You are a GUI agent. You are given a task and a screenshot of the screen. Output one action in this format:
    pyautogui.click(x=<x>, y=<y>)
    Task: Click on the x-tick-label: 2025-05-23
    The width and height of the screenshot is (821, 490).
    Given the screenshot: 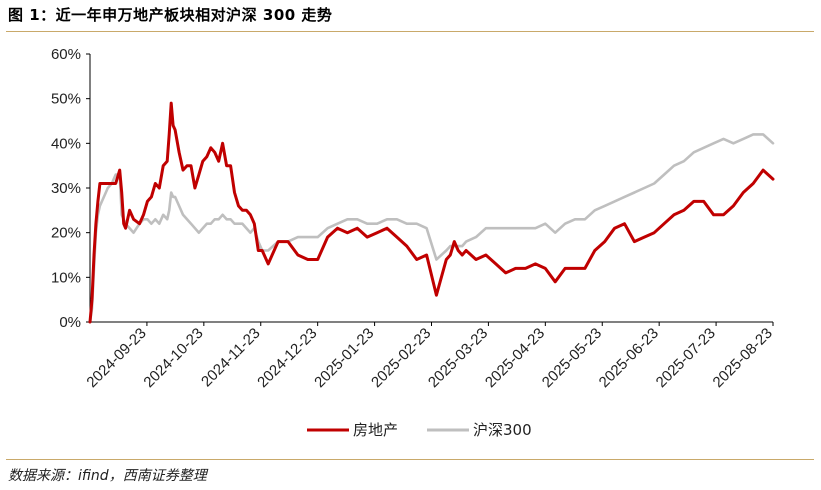 What is the action you would take?
    pyautogui.click(x=572, y=358)
    